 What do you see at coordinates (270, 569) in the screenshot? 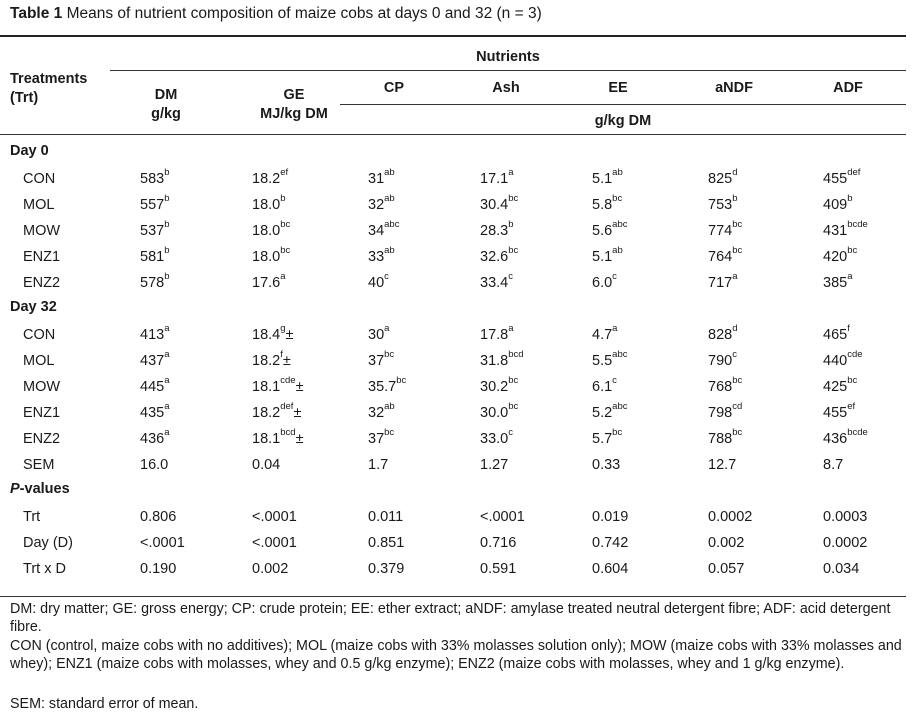
I see `table-cell: 0.002` at bounding box center [270, 569].